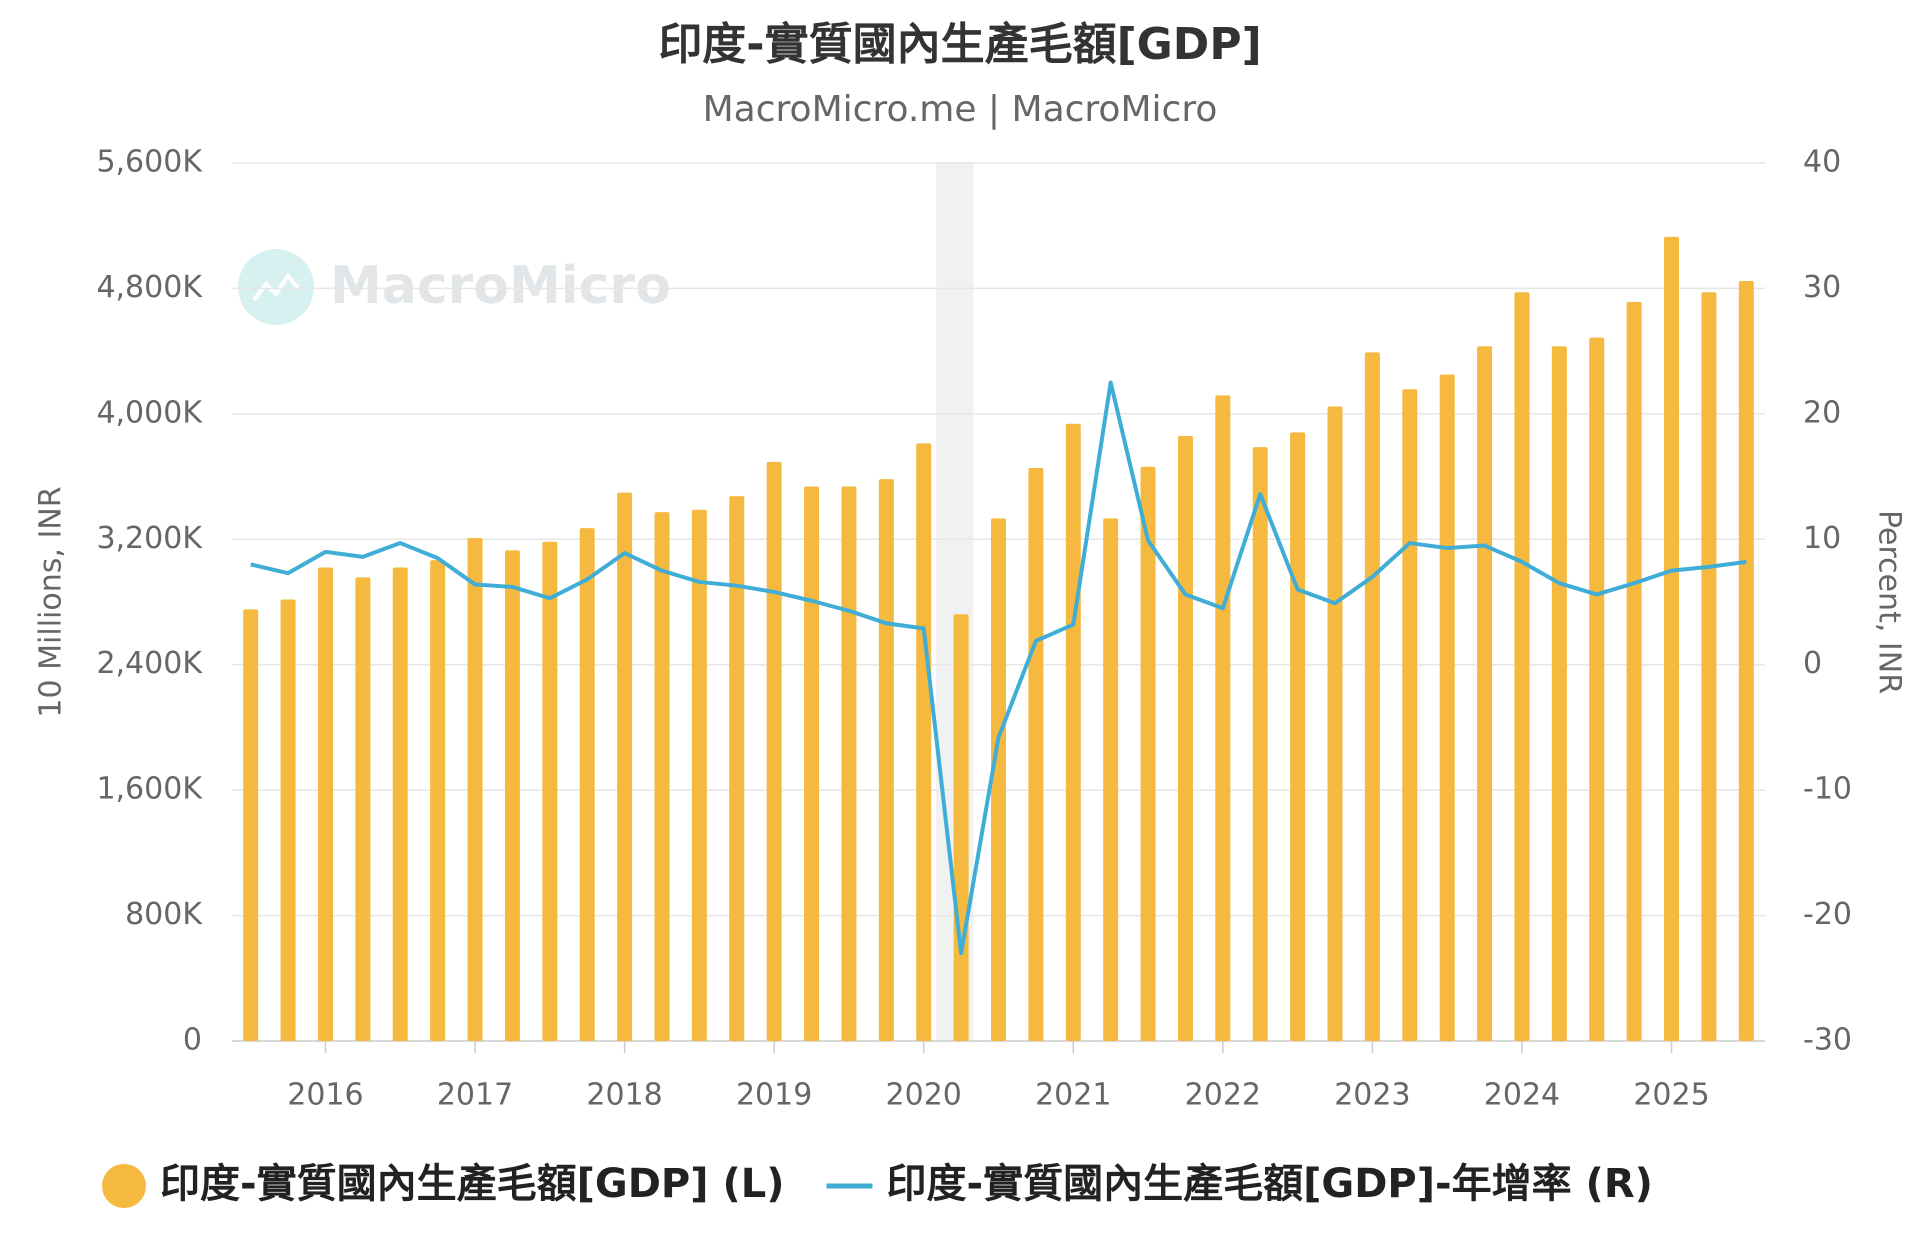  I want to click on x-tick-label: 2019, so click(774, 1095).